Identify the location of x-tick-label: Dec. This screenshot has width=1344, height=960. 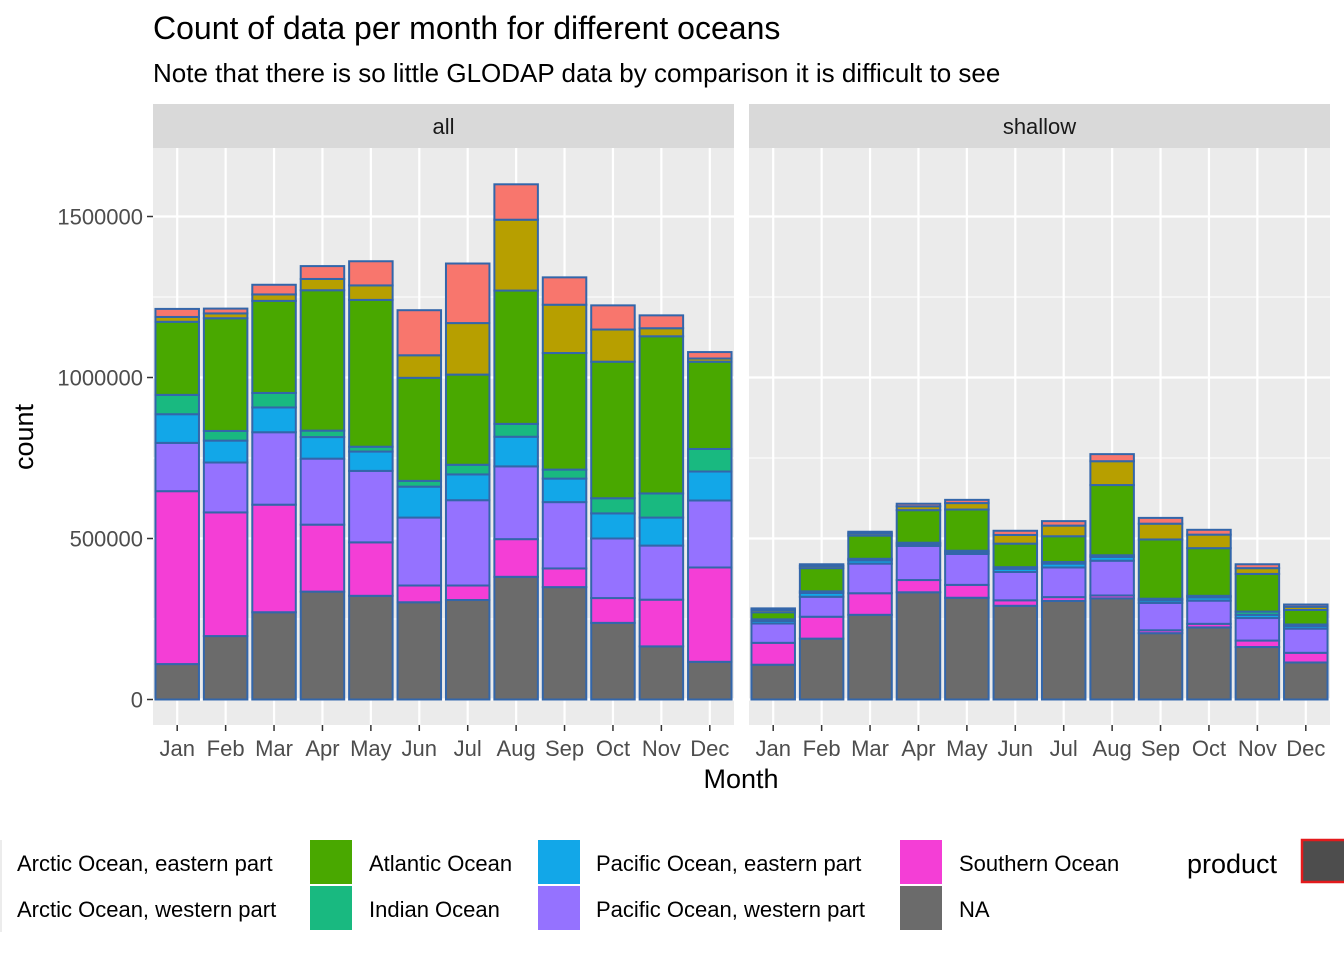
(709, 748).